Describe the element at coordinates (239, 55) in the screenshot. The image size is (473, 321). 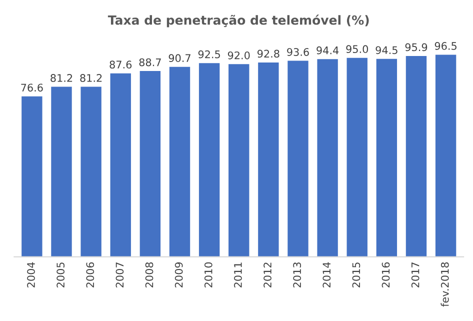
I see `data-label: 92.0` at that location.